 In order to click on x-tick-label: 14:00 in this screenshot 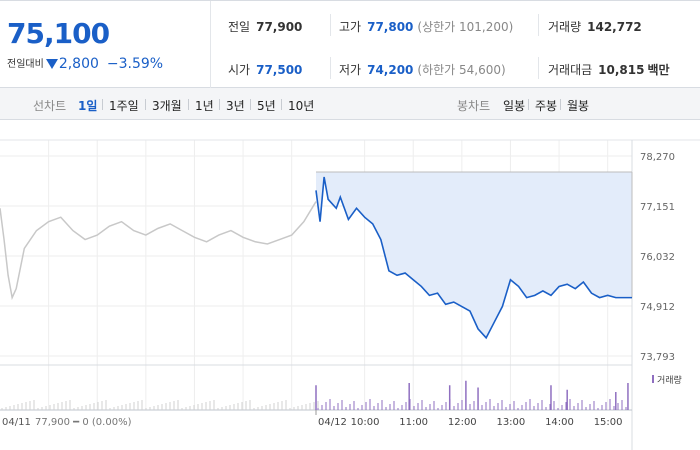, I will do `click(559, 422)`.